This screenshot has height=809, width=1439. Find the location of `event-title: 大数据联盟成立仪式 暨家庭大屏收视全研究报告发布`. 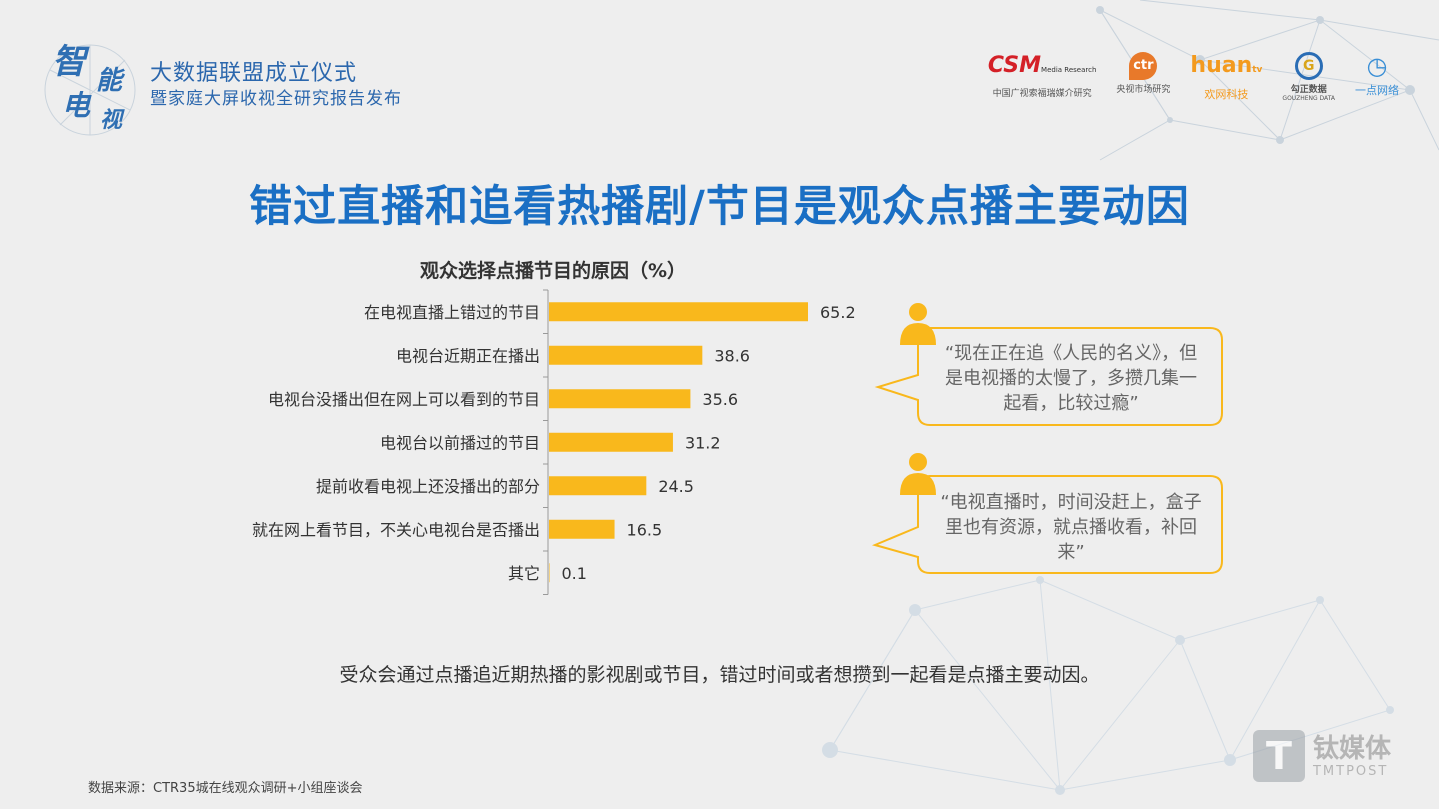

event-title: 大数据联盟成立仪式 暨家庭大屏收视全研究报告发布 is located at coordinates (276, 85).